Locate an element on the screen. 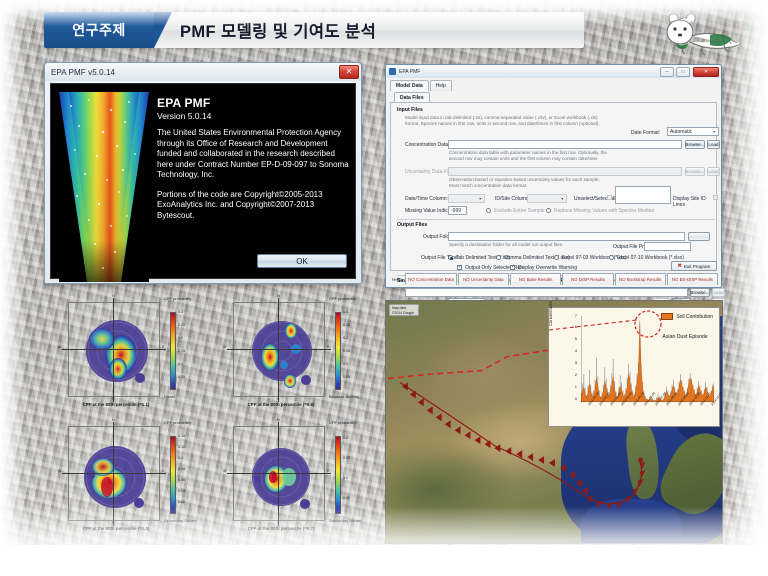 Image resolution: width=768 pixels, height=576 pixels. colorbar-tick: 0.2 is located at coordinates (180, 338).